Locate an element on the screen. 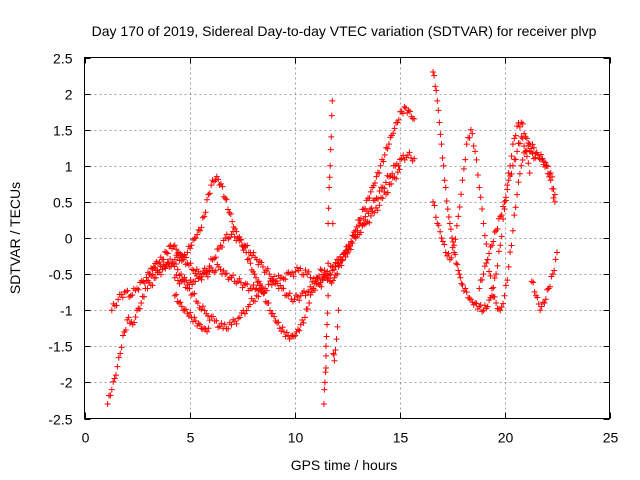 The image size is (640, 480). y-axis-label: SDTVAR / TECUs is located at coordinates (15, 238).